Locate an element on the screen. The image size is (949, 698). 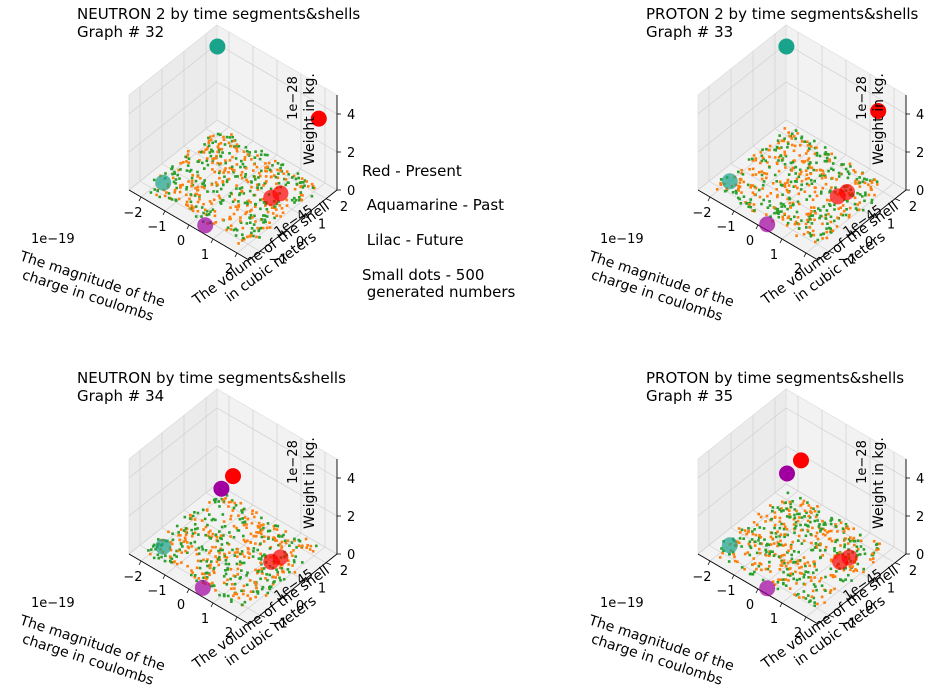
point-future is located at coordinates (767, 224).